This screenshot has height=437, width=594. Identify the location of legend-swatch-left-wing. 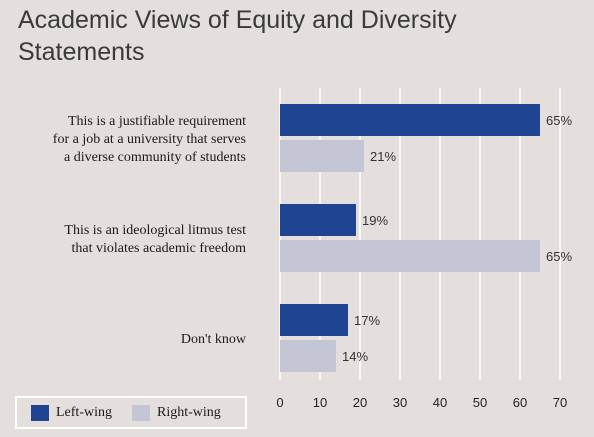
(40, 412).